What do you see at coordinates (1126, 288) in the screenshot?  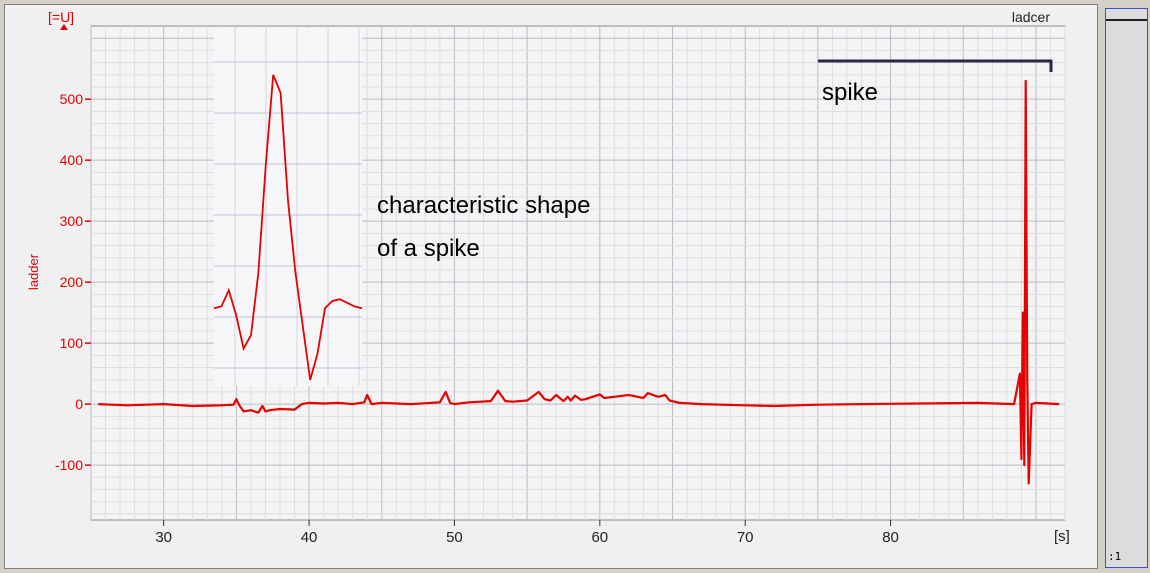 I see `side-panel: :1` at bounding box center [1126, 288].